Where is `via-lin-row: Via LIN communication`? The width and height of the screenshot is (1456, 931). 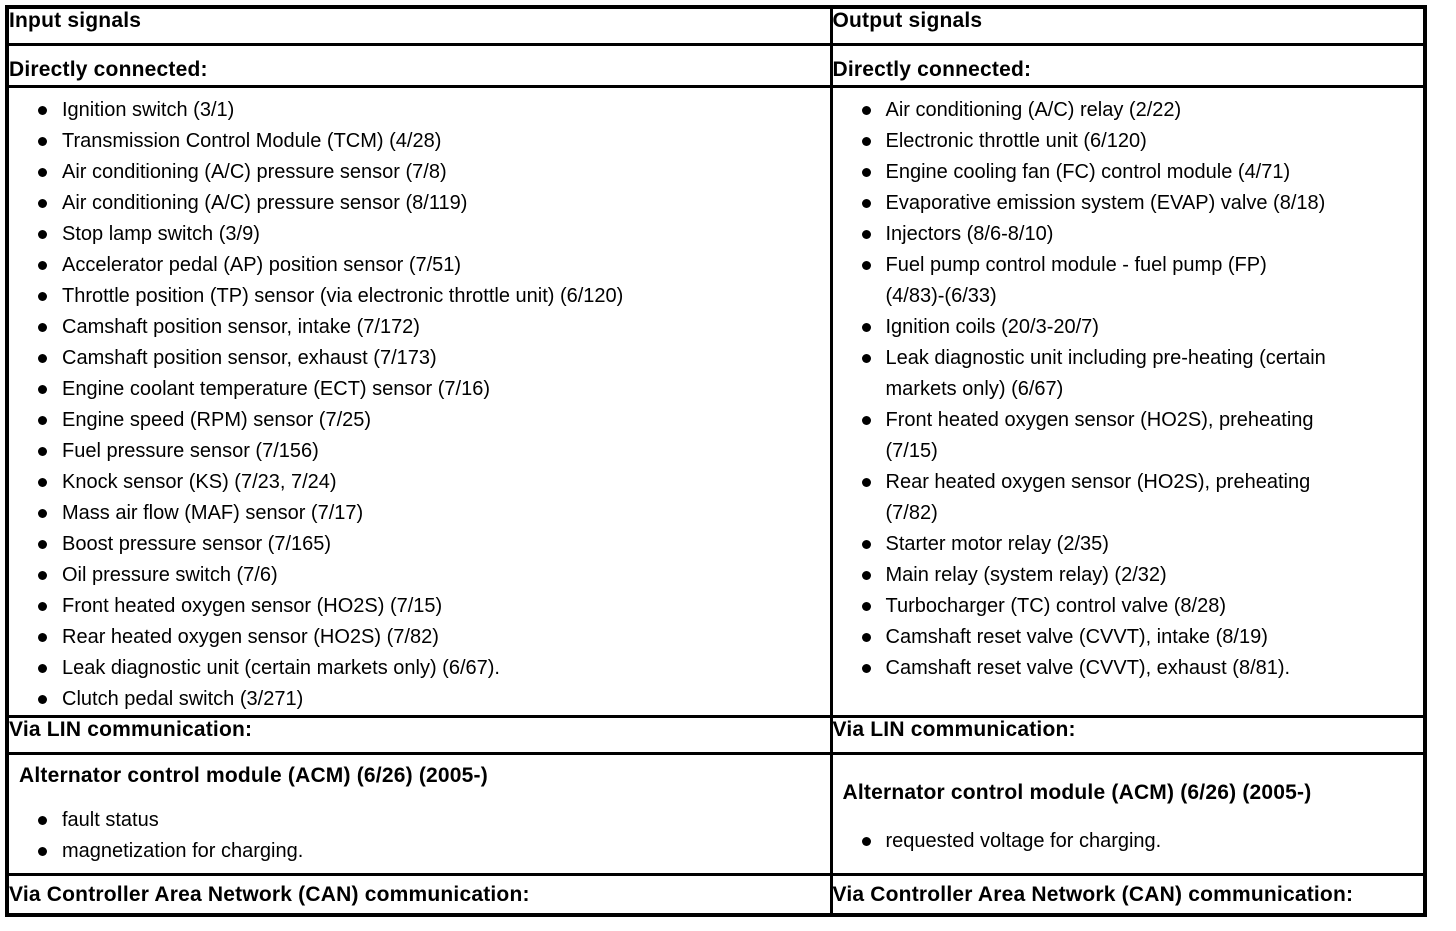
via-lin-row: Via LIN communication is located at coordinates (716, 734).